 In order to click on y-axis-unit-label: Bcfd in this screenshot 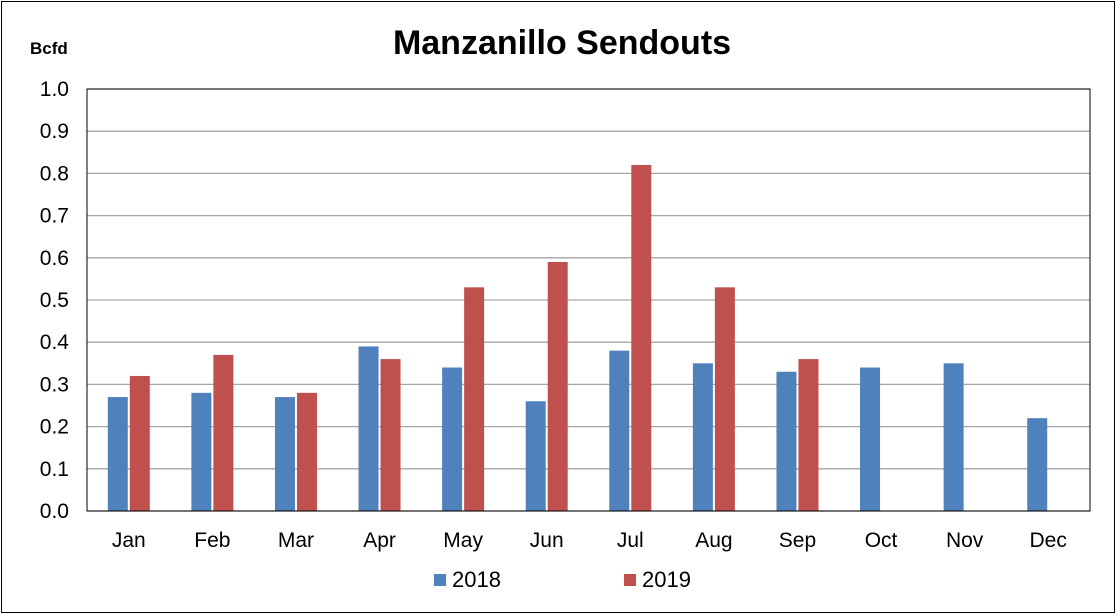, I will do `click(49, 48)`.